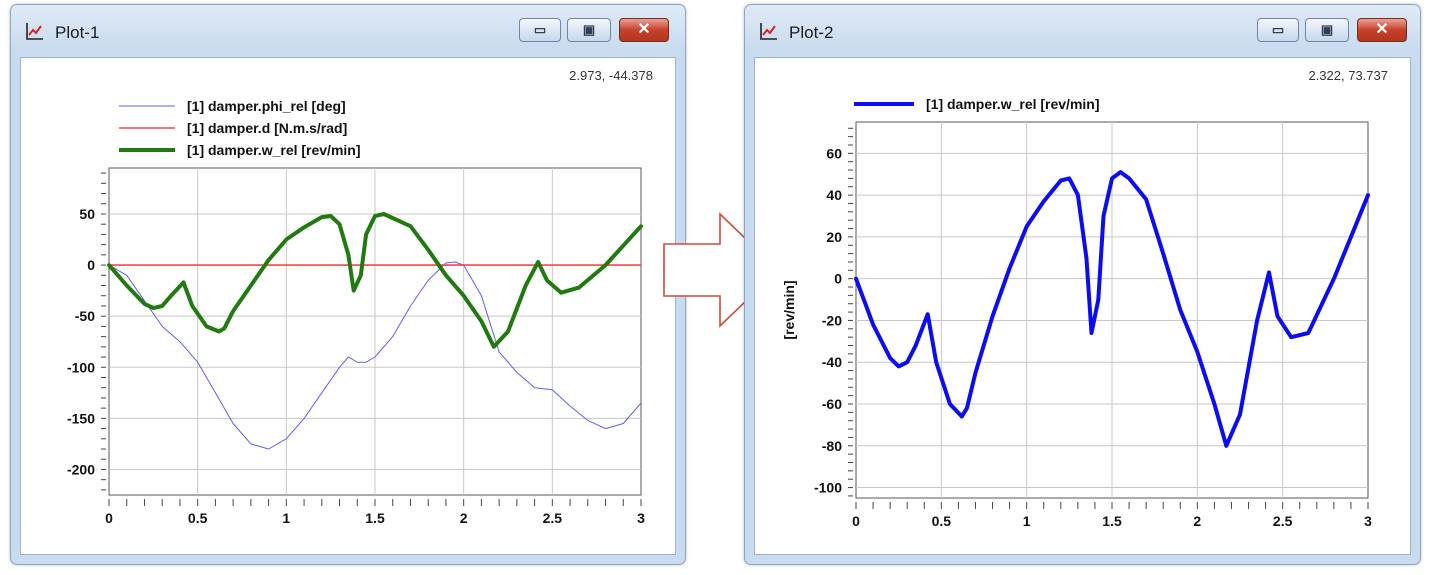 This screenshot has width=1439, height=575. What do you see at coordinates (348, 31) in the screenshot?
I see `title-bar: Plot-1 ▭ ▣ ✕` at bounding box center [348, 31].